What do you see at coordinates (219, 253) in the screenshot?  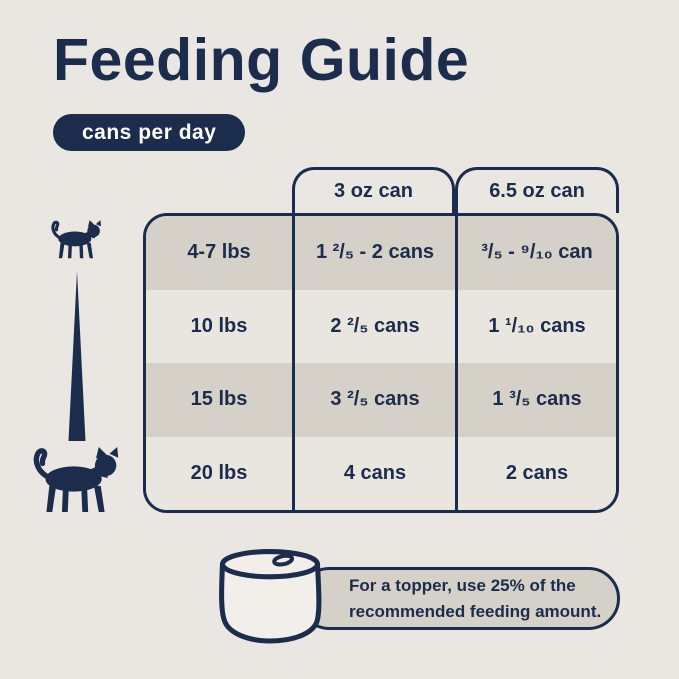 I see `weight-cell: 4-7 lbs` at bounding box center [219, 253].